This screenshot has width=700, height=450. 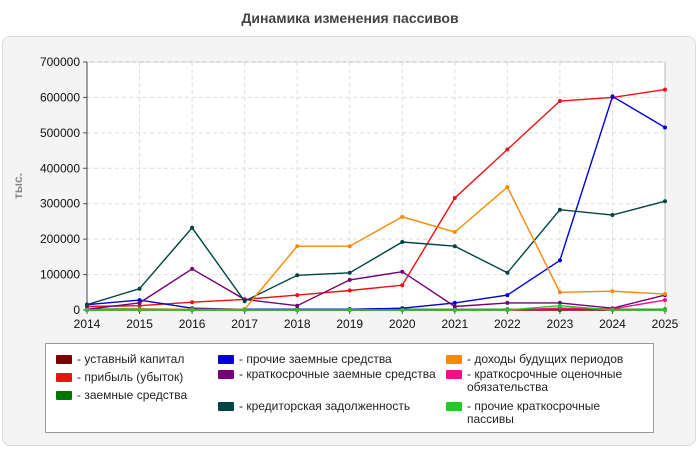 I want to click on legend-label: - прочие заемные средства, so click(x=315, y=359).